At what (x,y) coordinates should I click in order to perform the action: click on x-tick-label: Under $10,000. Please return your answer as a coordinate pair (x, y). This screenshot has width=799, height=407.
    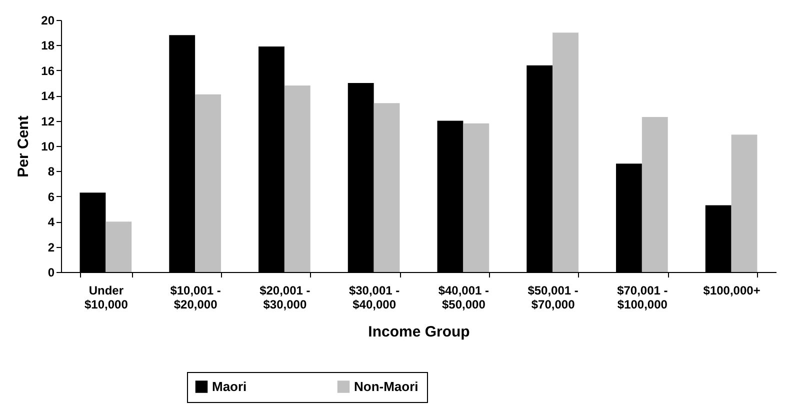
    Looking at the image, I should click on (106, 298).